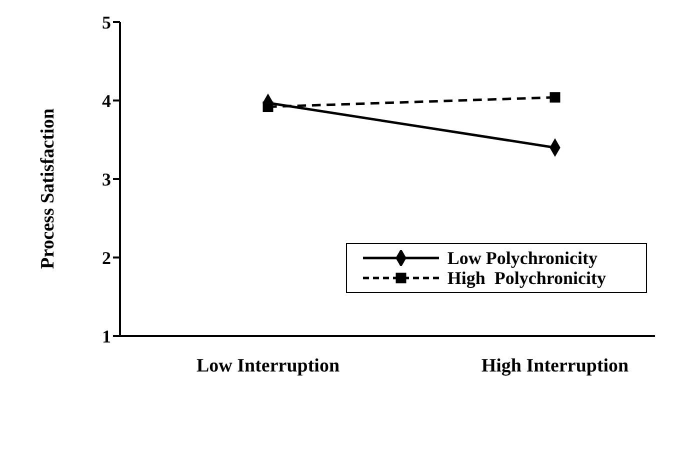 The image size is (673, 454). I want to click on y-tick-label: 1, so click(106, 336).